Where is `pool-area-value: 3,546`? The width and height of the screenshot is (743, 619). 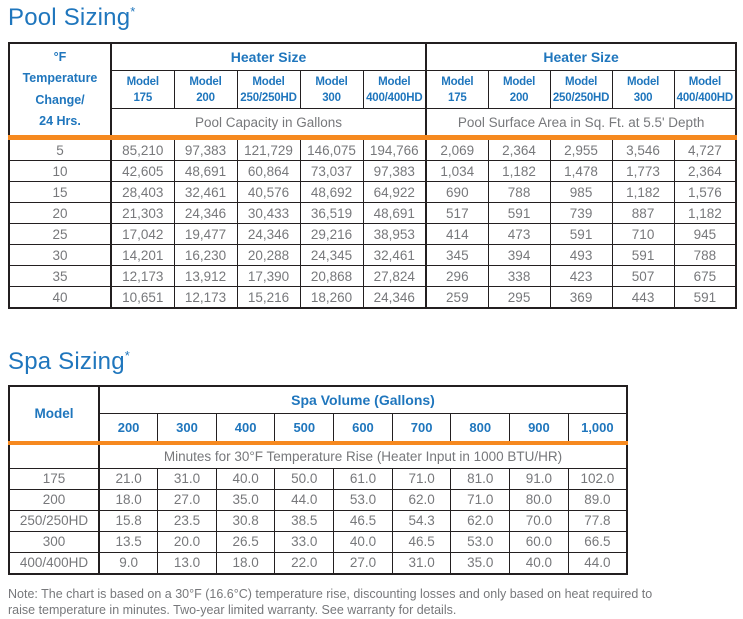 pool-area-value: 3,546 is located at coordinates (643, 149).